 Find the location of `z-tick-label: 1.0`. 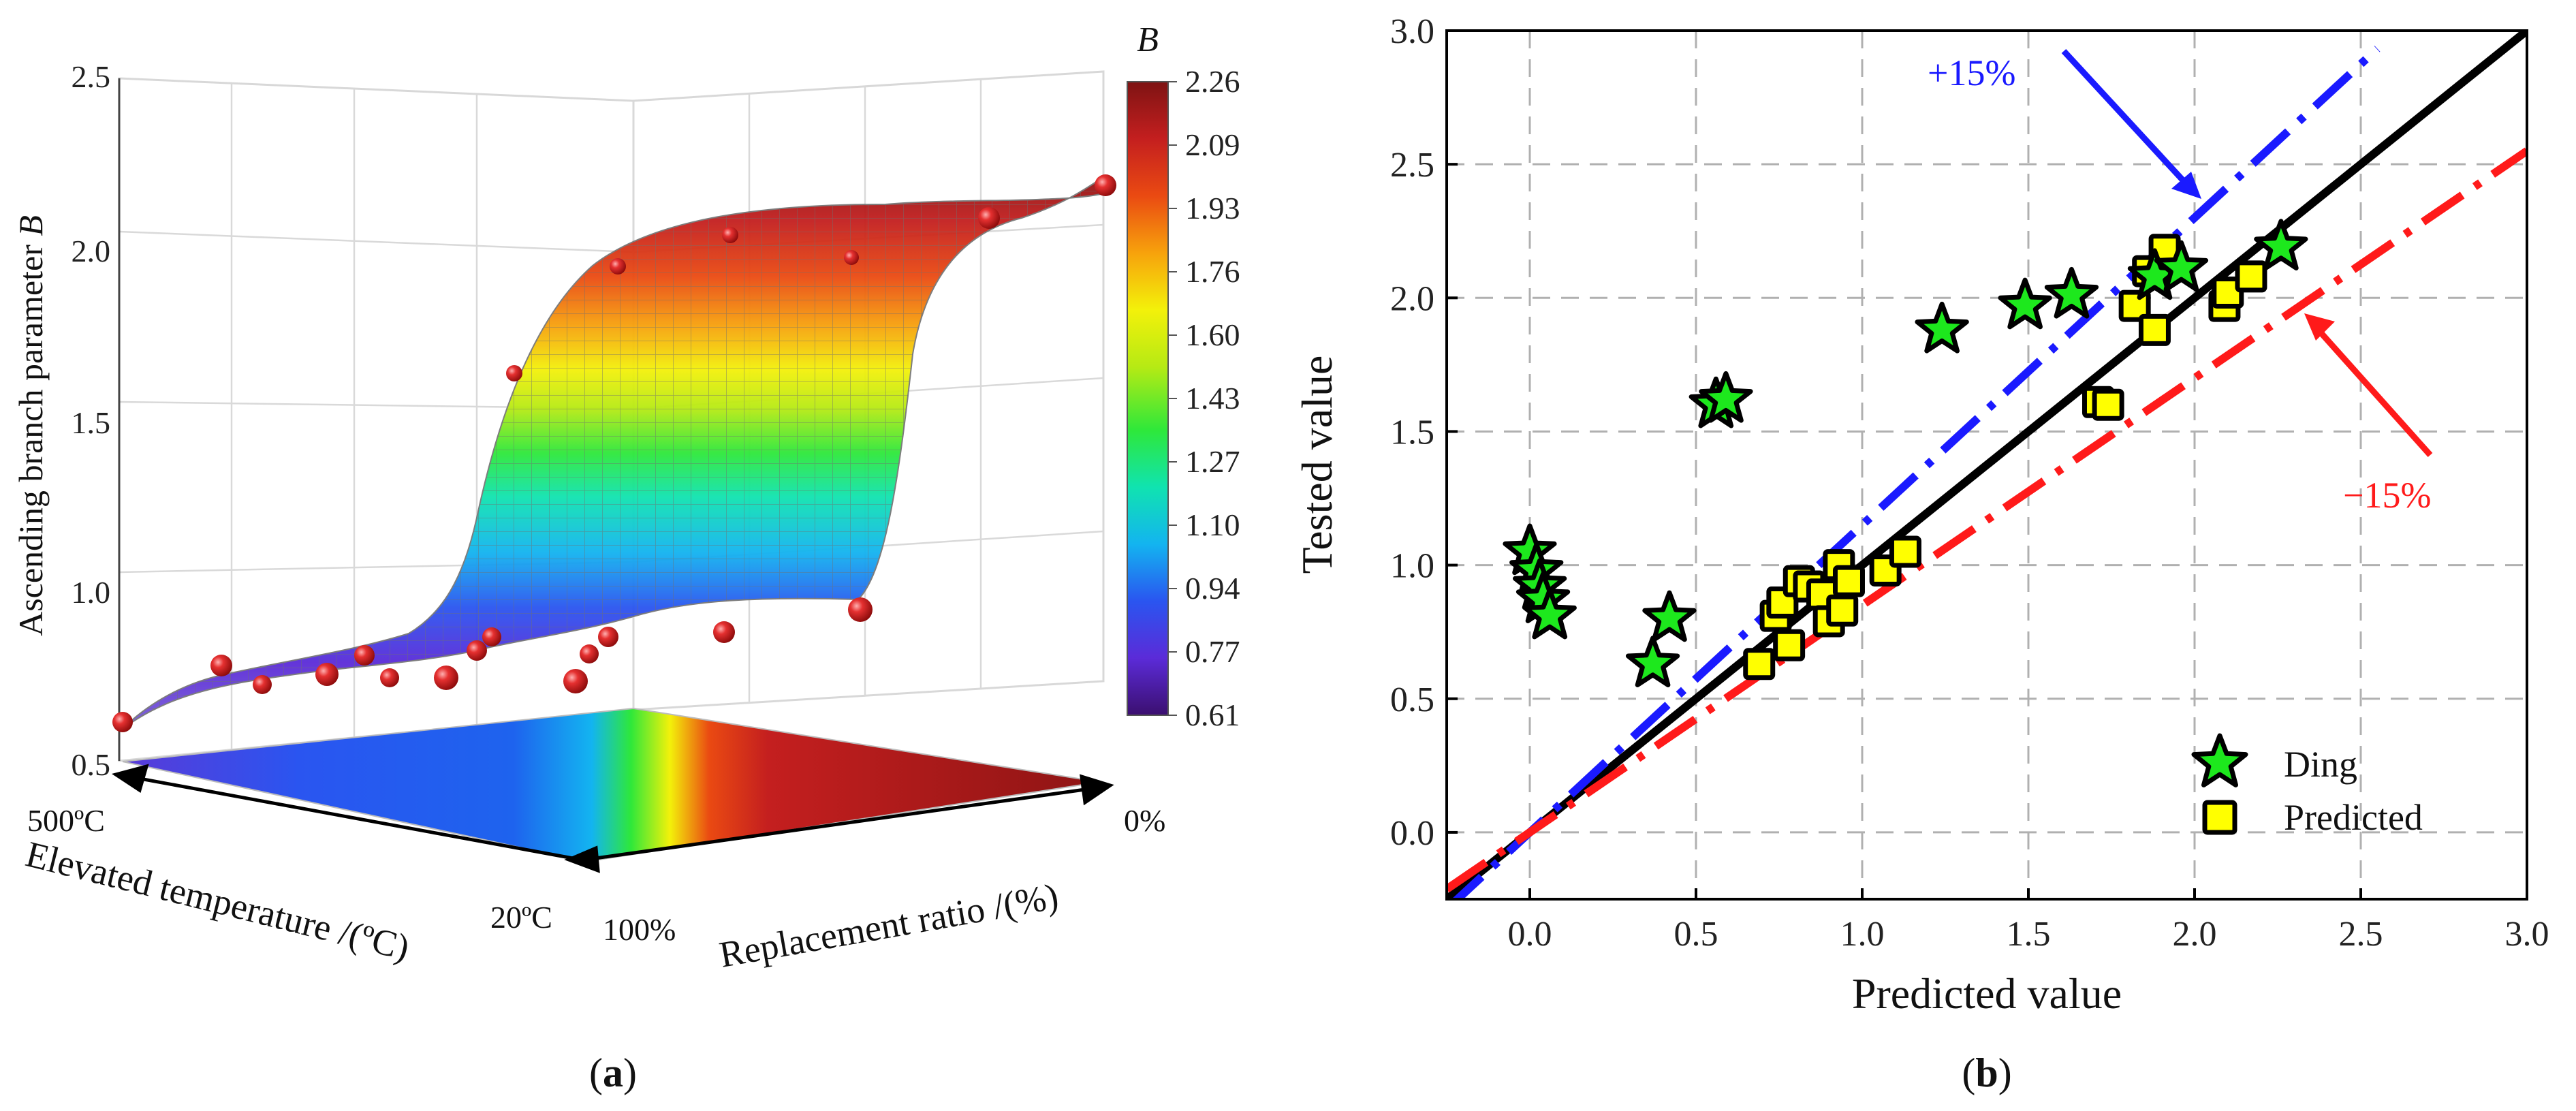

z-tick-label: 1.0 is located at coordinates (91, 592).